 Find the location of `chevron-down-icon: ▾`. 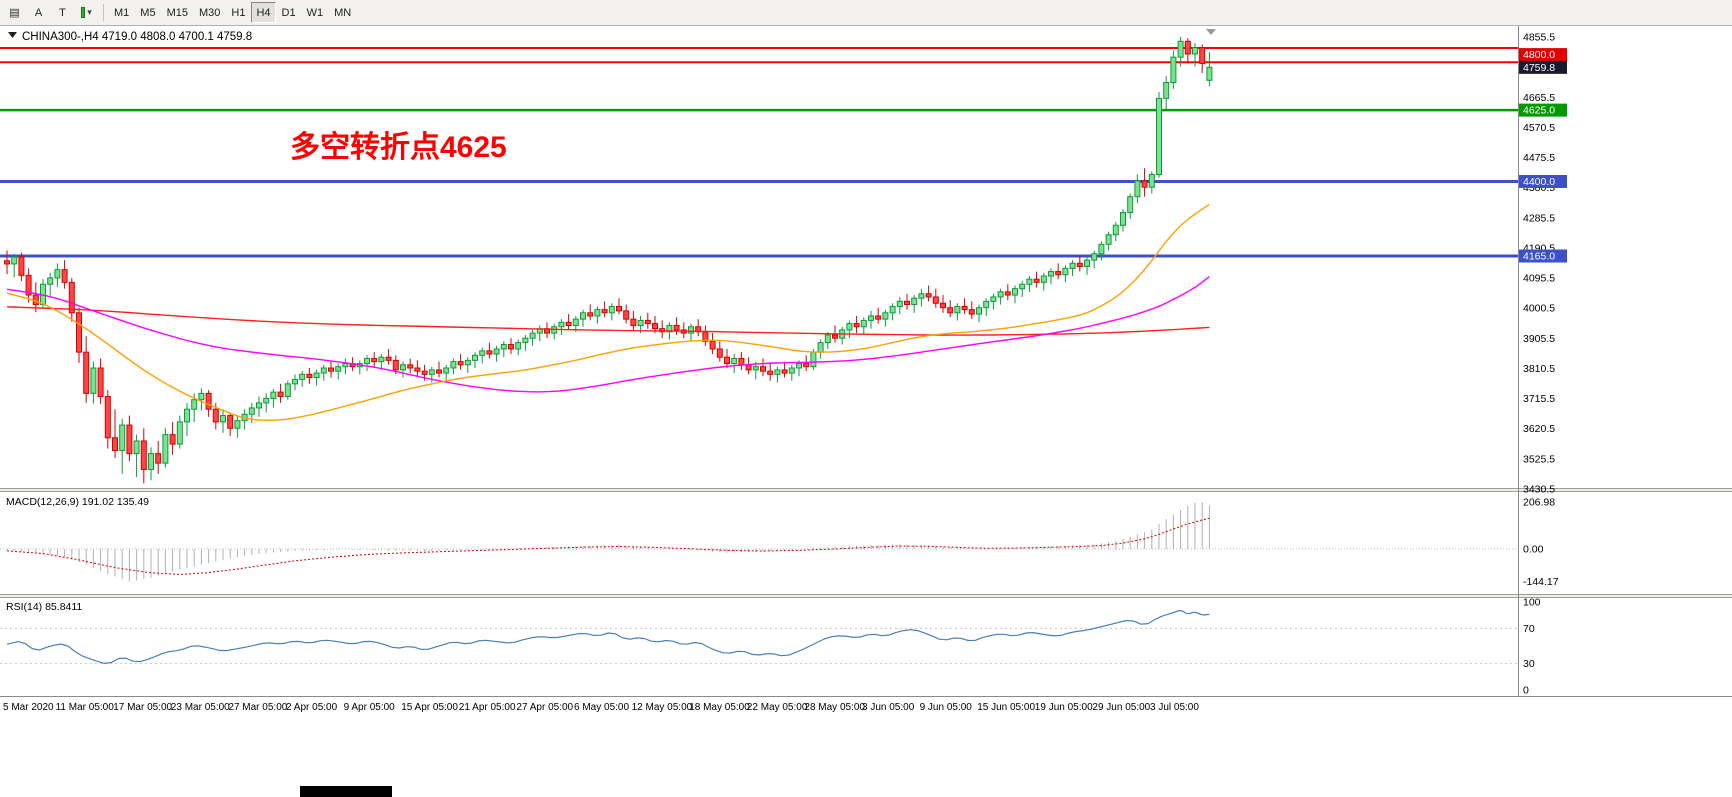

chevron-down-icon: ▾ is located at coordinates (89, 12).